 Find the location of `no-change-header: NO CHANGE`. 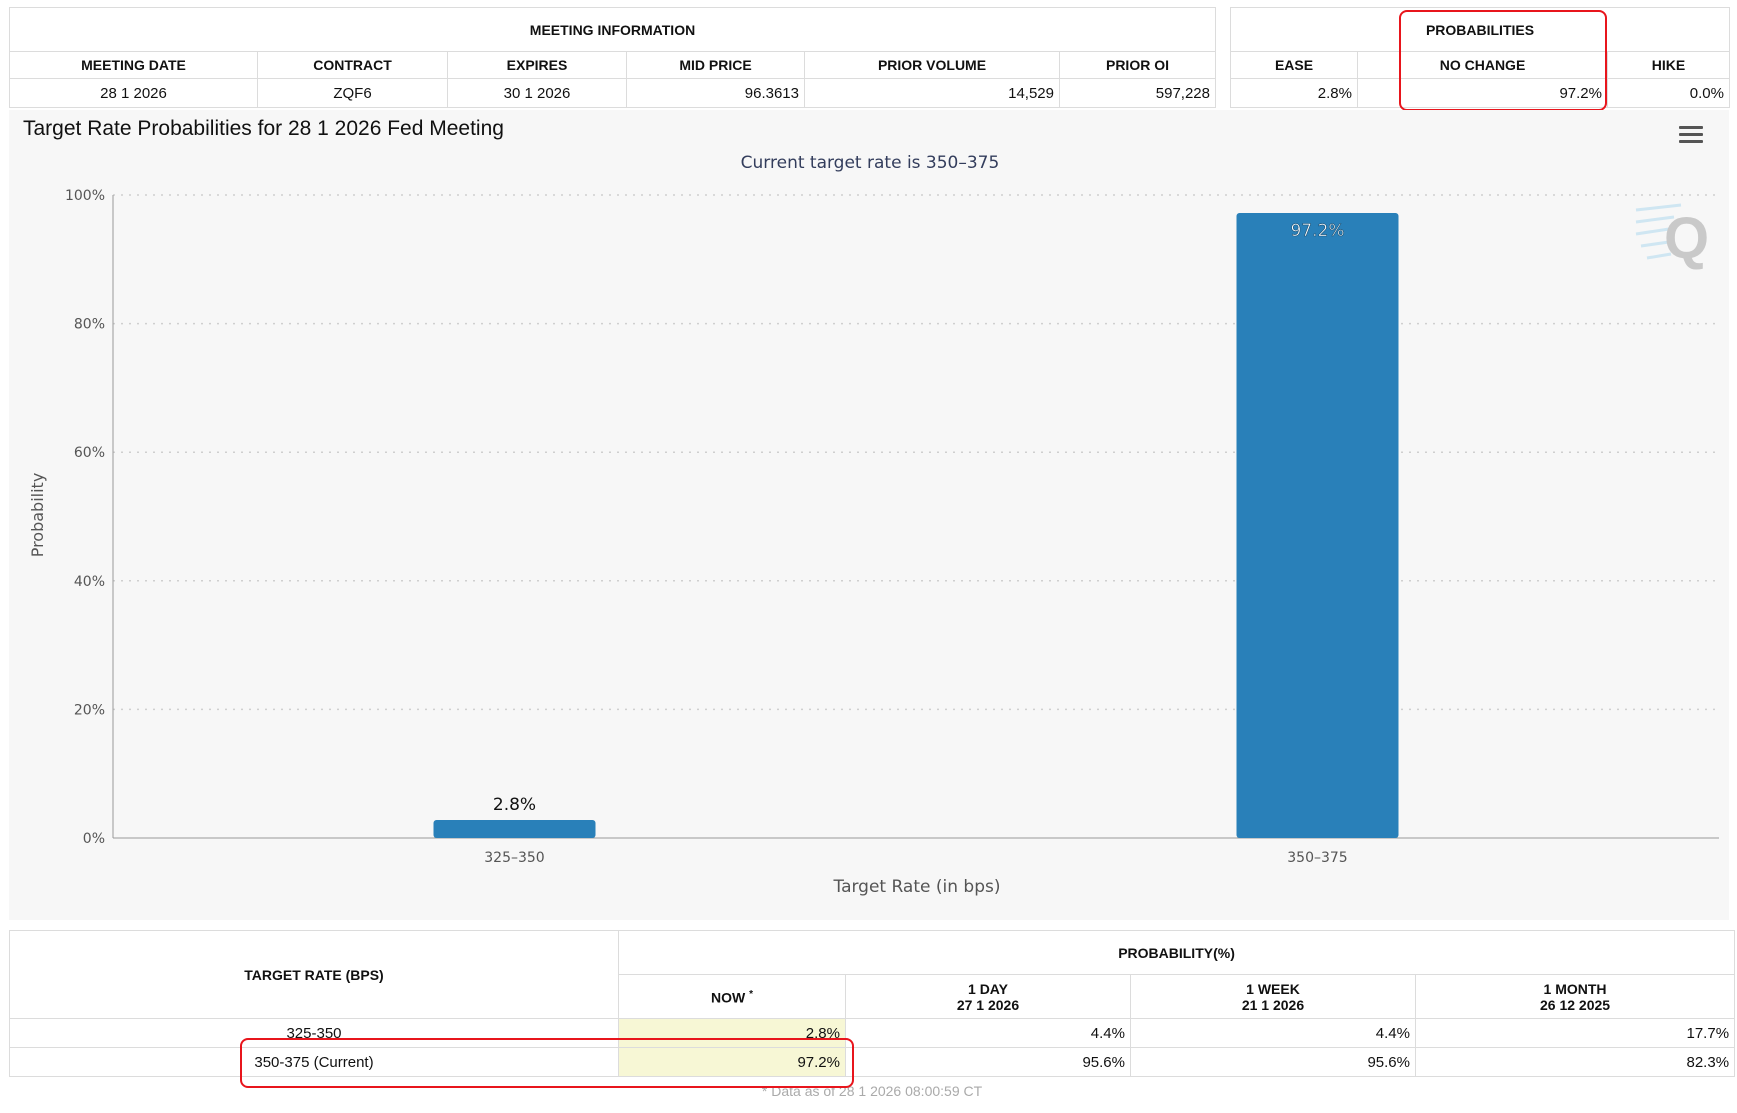

no-change-header: NO CHANGE is located at coordinates (1482, 65).